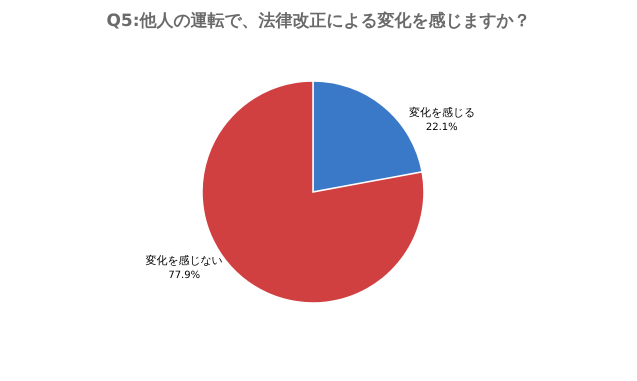 The image size is (637, 381). What do you see at coordinates (441, 112) in the screenshot?
I see `slice-label: 変化を感じる` at bounding box center [441, 112].